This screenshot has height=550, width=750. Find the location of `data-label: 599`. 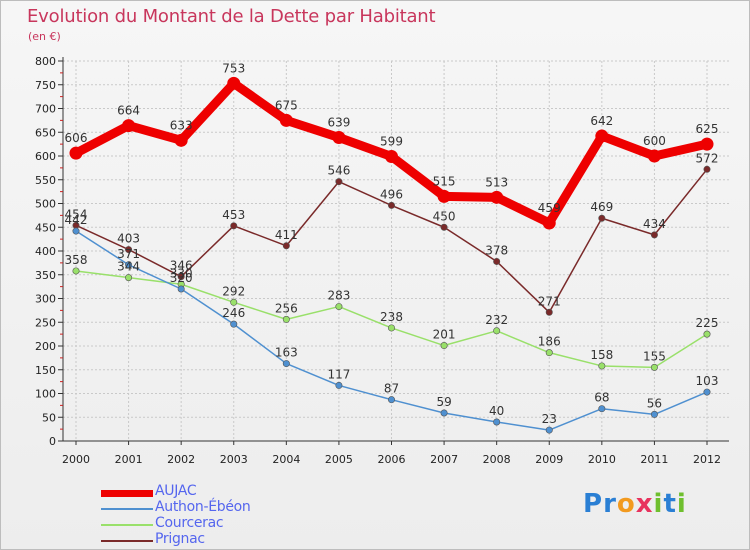

data-label: 599 is located at coordinates (391, 141).